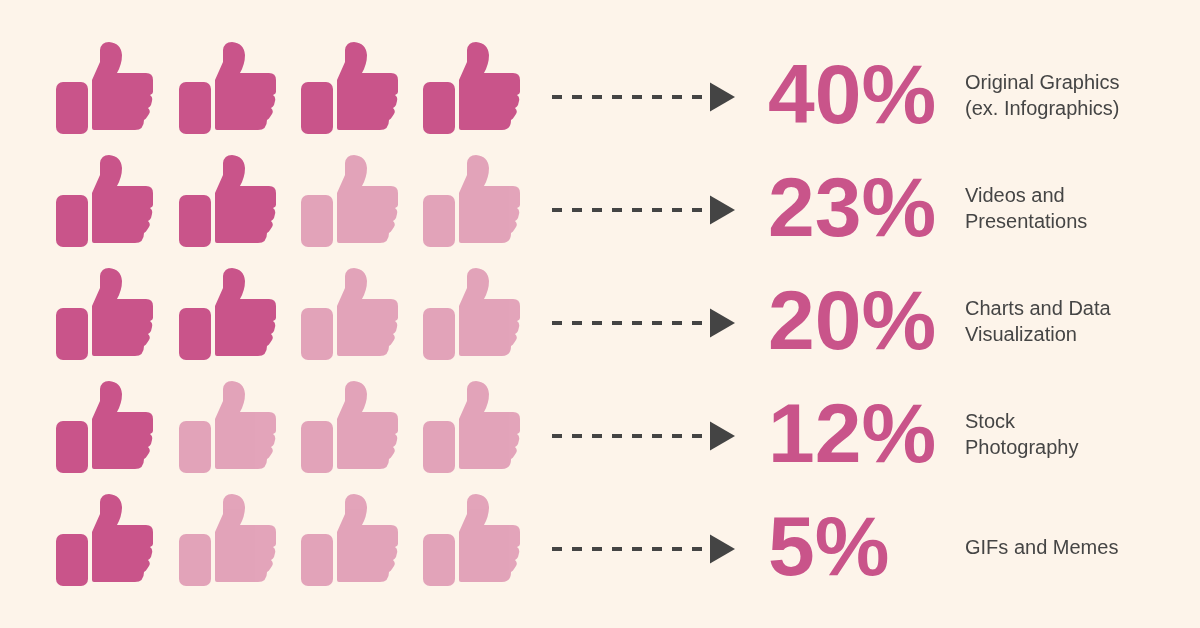 The width and height of the screenshot is (1200, 628). Describe the element at coordinates (852, 94) in the screenshot. I see `data-label: 40%` at that location.